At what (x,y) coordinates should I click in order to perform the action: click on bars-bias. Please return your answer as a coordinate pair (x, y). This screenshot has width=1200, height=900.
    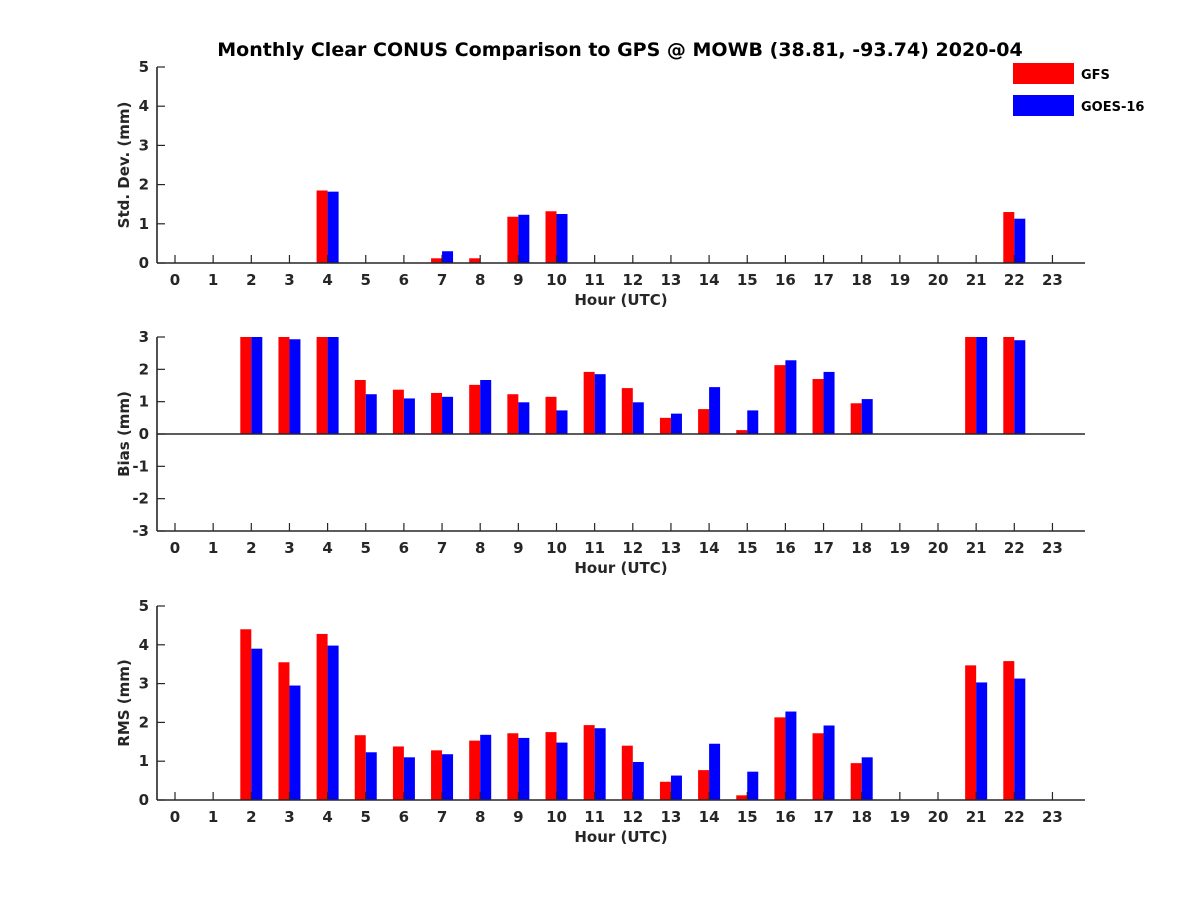
    Looking at the image, I should click on (633, 385).